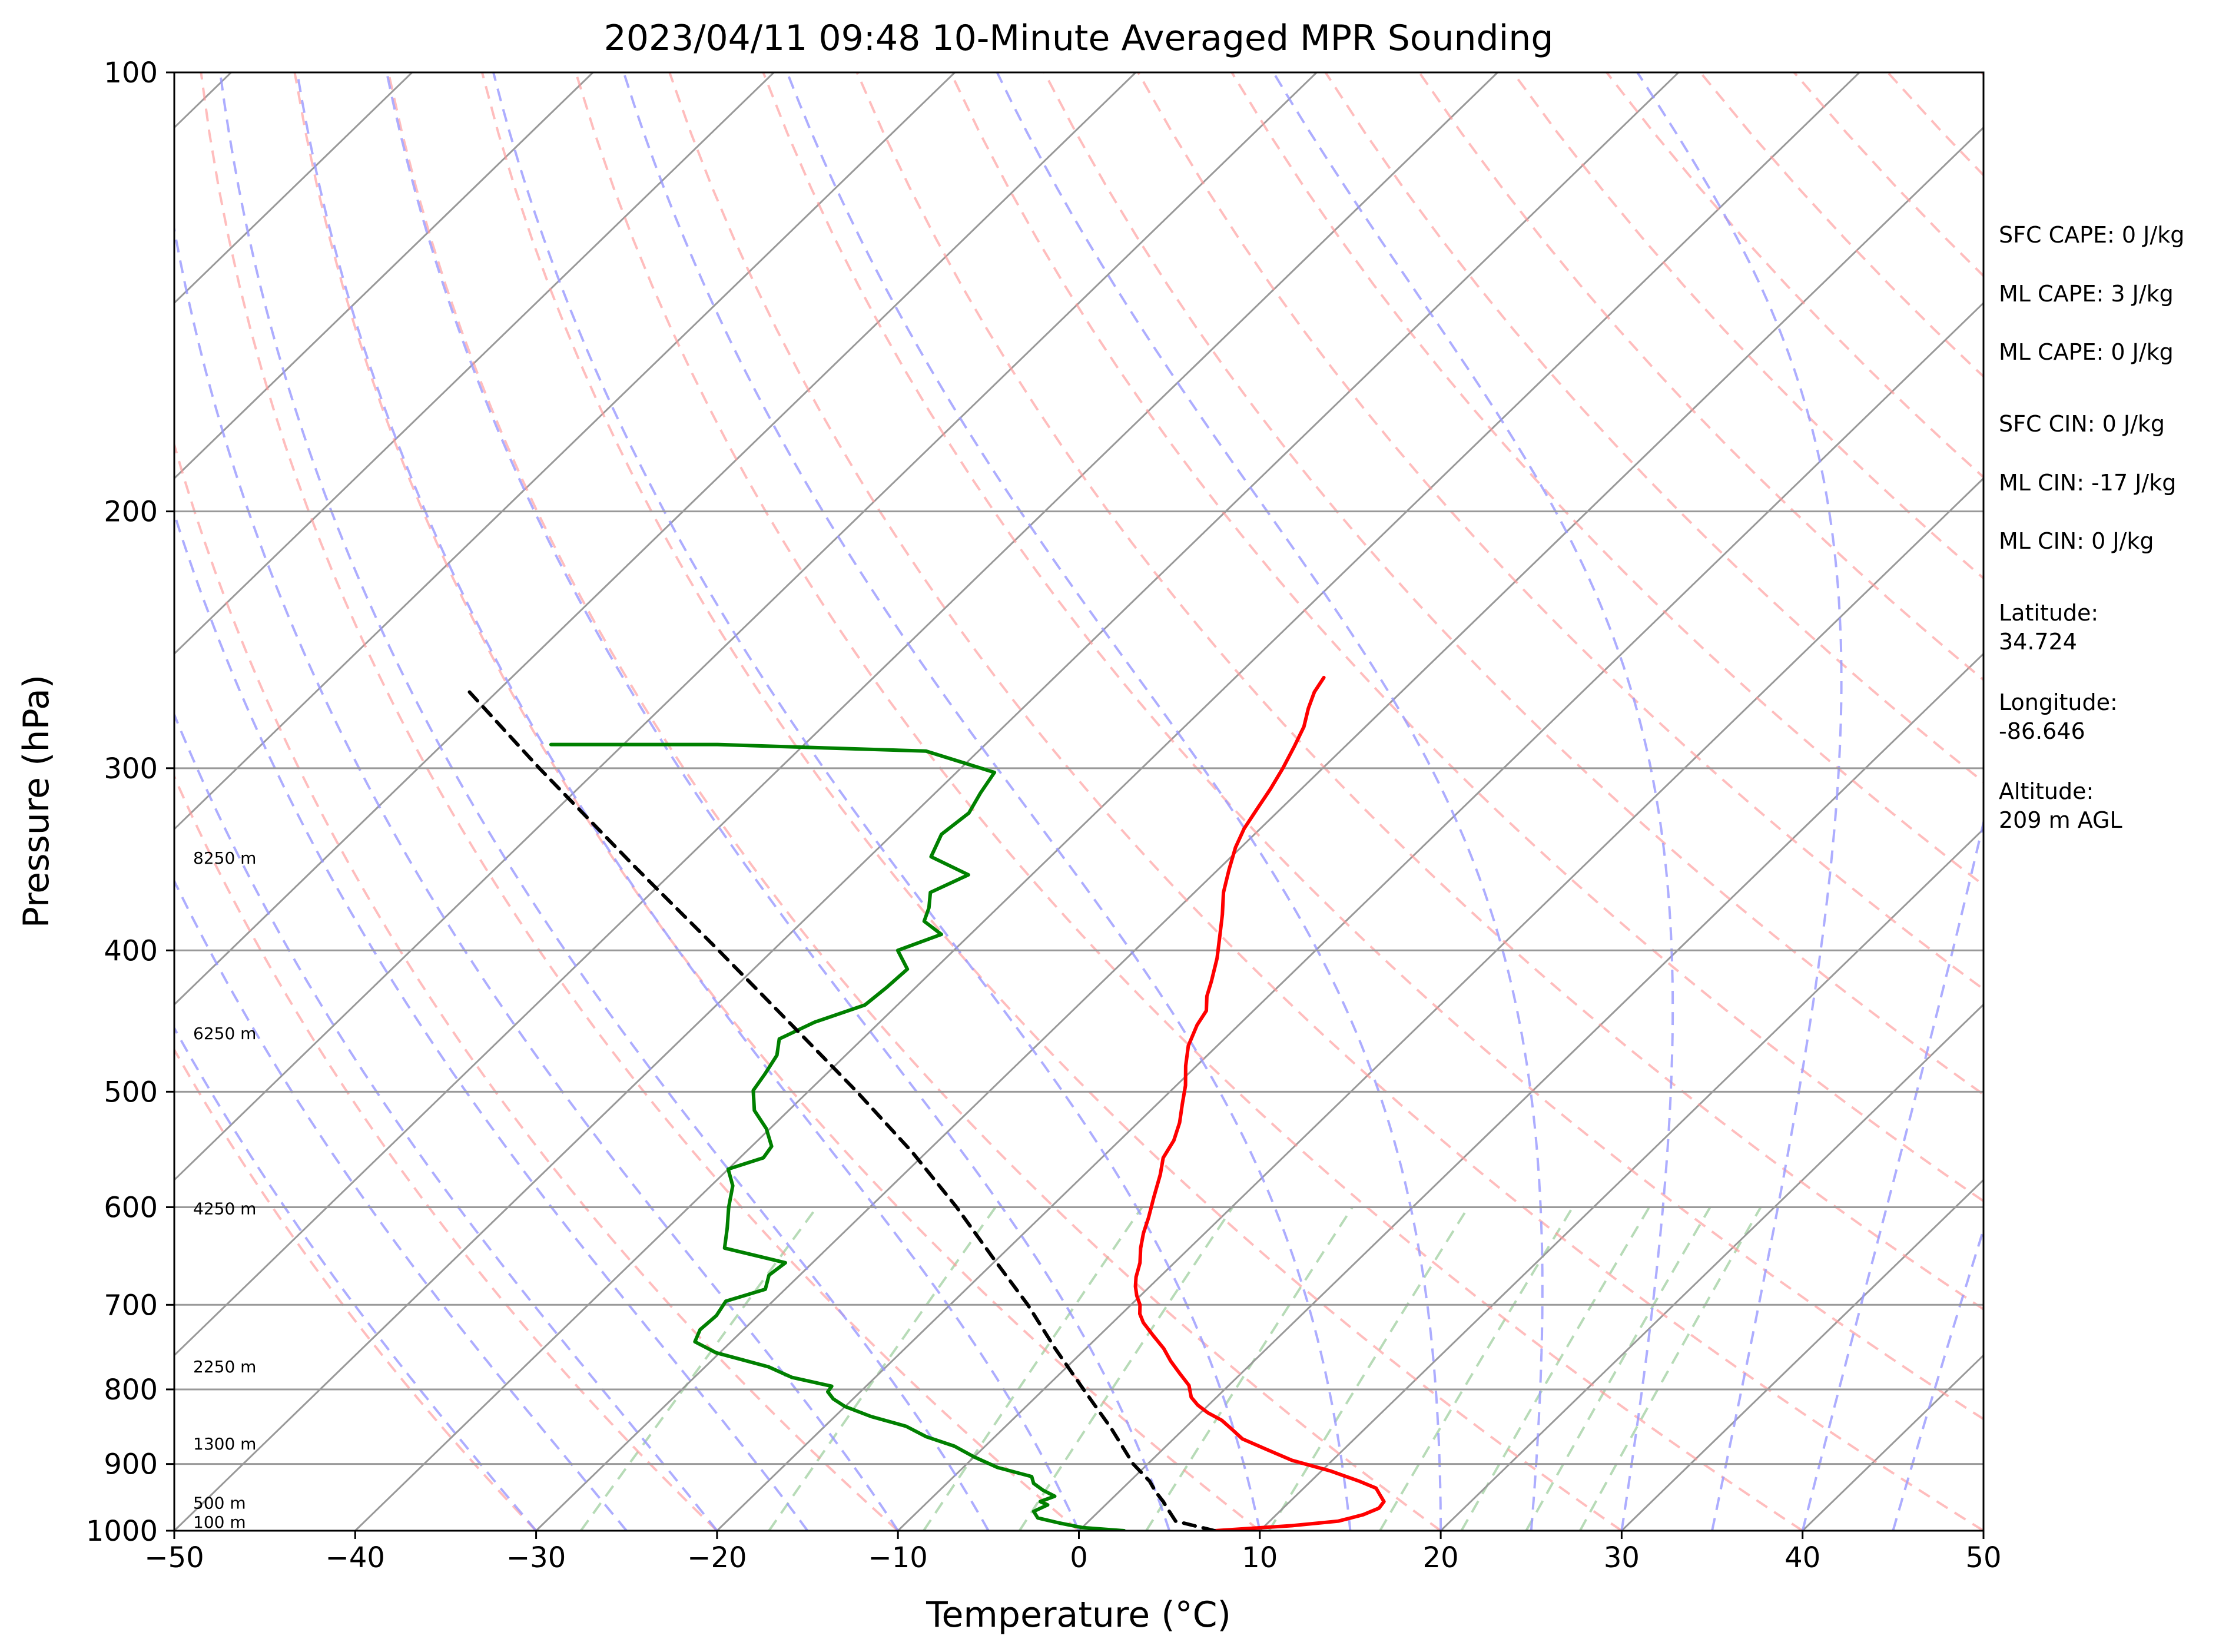  I want to click on y-tick-label: 200, so click(131, 512).